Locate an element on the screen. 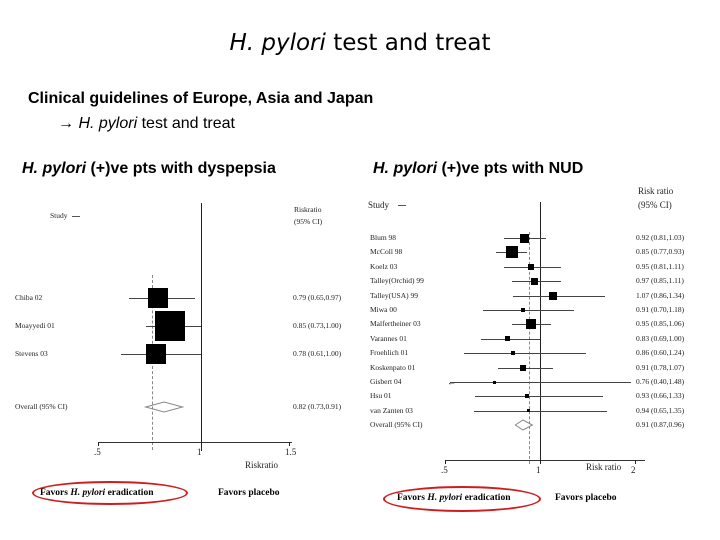 The height and width of the screenshot is (540, 720). right-no-effect-line is located at coordinates (540, 333).